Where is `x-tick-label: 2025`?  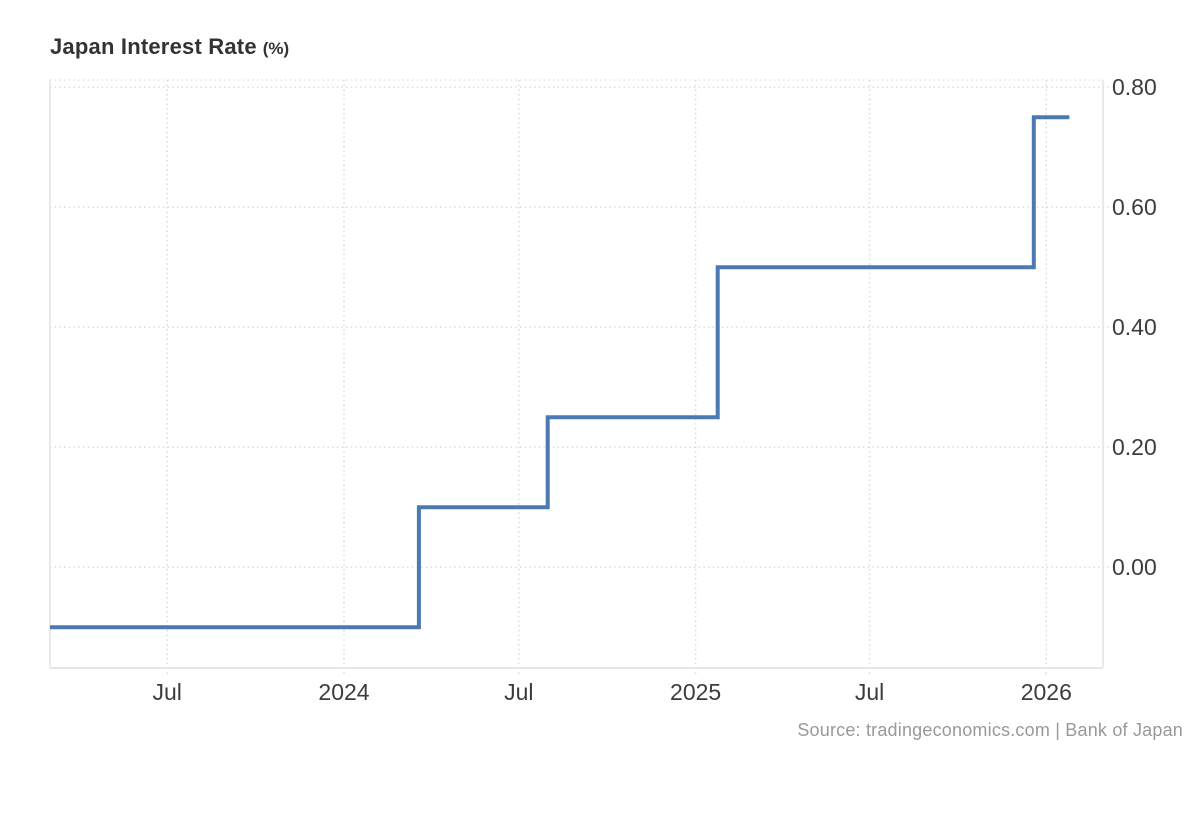
x-tick-label: 2025 is located at coordinates (695, 692).